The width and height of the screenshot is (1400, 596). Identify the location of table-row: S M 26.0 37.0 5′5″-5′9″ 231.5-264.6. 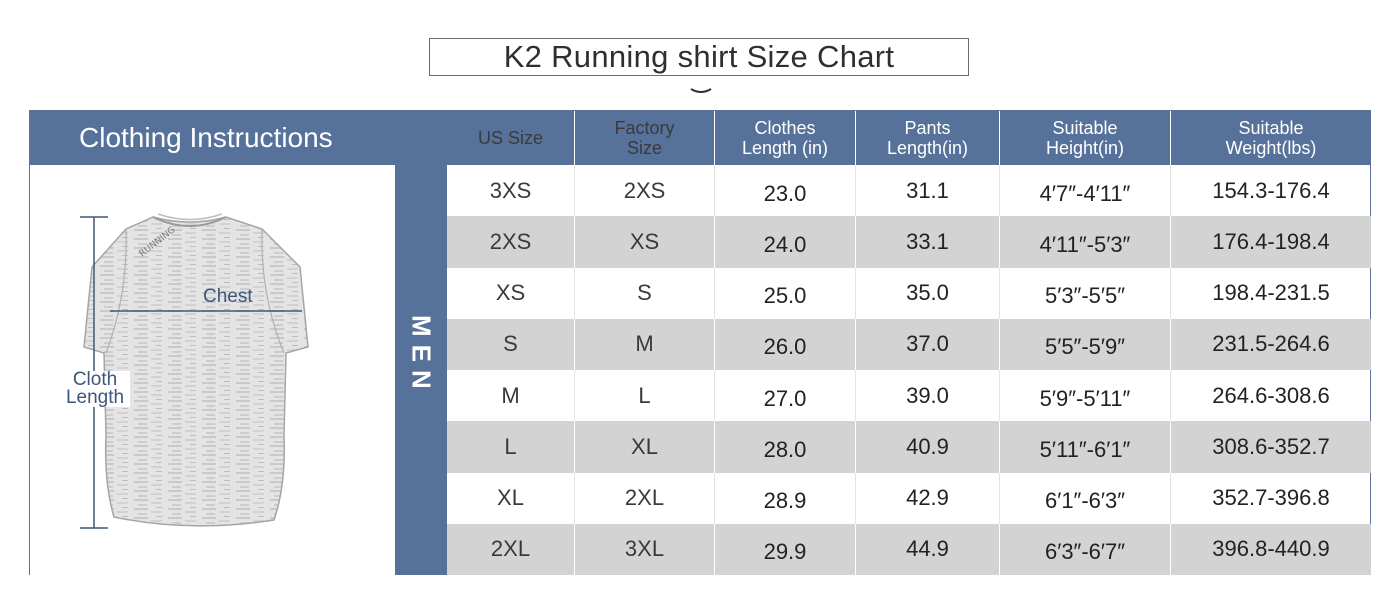
(909, 344).